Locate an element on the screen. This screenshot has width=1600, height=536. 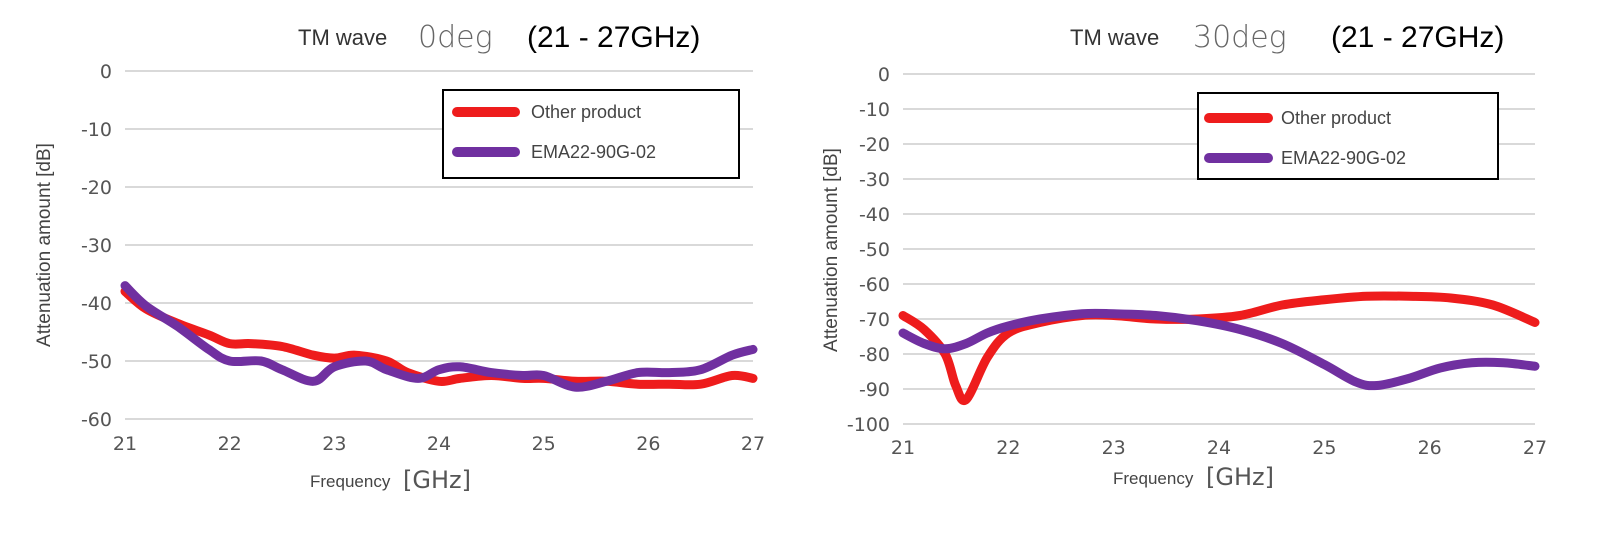
y-tick-label: -100 is located at coordinates (868, 425).